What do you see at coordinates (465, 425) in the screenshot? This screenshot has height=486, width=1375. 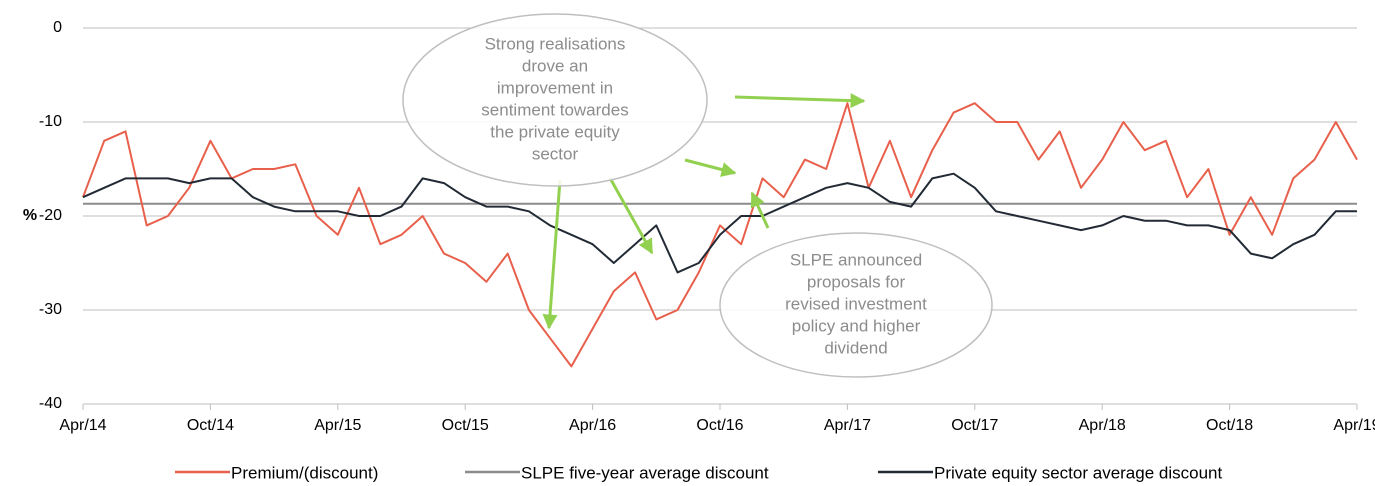 I see `x-tick-label: Oct/15` at bounding box center [465, 425].